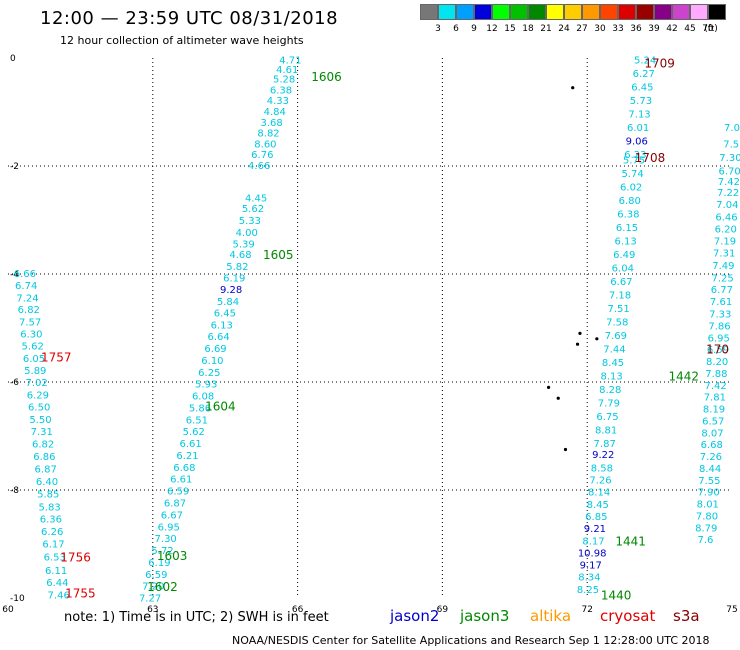  Describe the element at coordinates (630, 201) in the screenshot. I see `wave-height-value: 6.80` at that location.